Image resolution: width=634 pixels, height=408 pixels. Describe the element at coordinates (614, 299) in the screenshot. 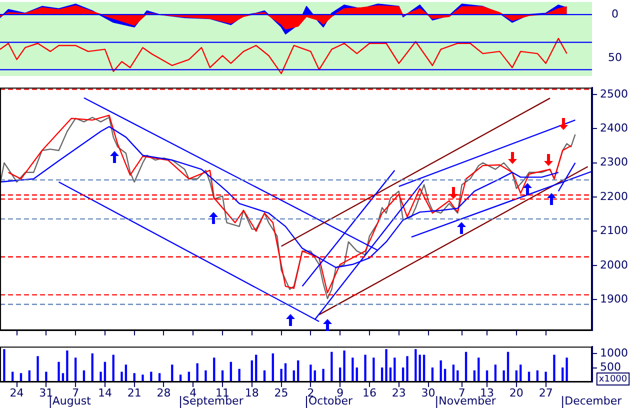

I see `y-tick-label: 1900` at that location.